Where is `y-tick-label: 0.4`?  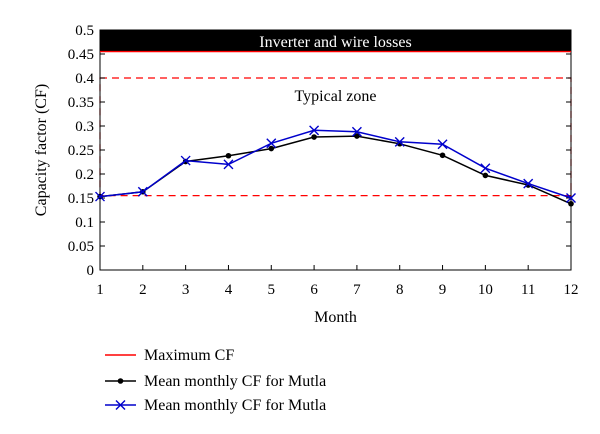 y-tick-label: 0.4 is located at coordinates (84, 79).